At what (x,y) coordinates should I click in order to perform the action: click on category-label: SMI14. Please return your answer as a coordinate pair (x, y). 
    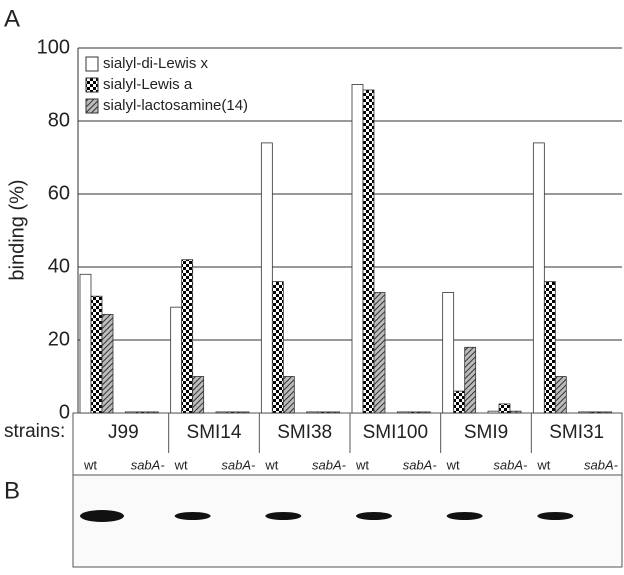
    Looking at the image, I should click on (214, 432).